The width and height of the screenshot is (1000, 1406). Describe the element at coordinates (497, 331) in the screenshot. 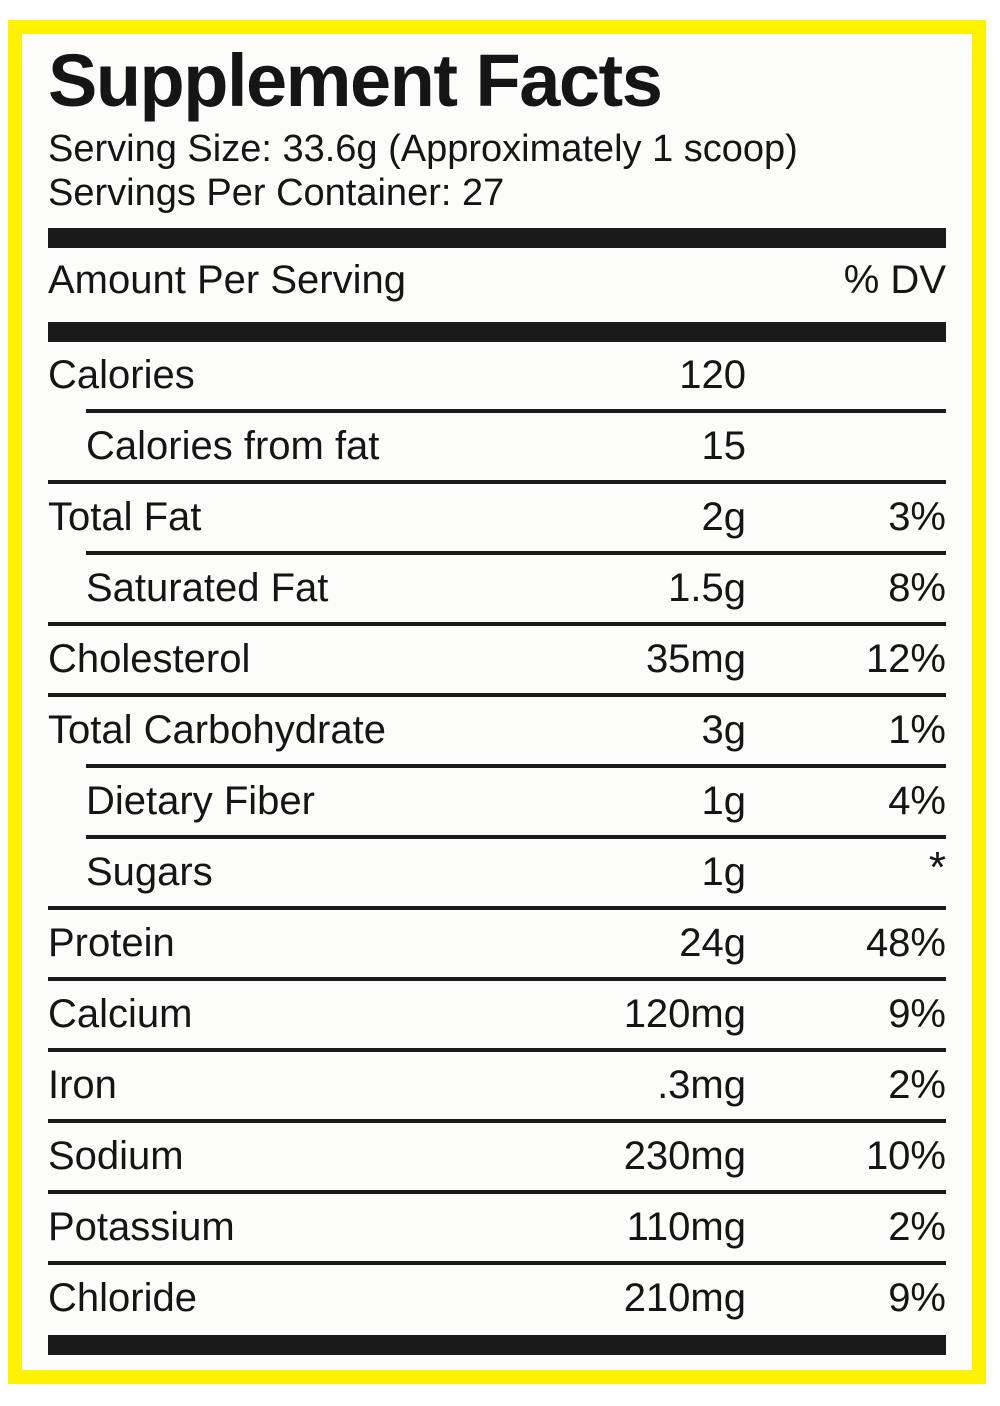

I see `divider-bar-middle` at that location.